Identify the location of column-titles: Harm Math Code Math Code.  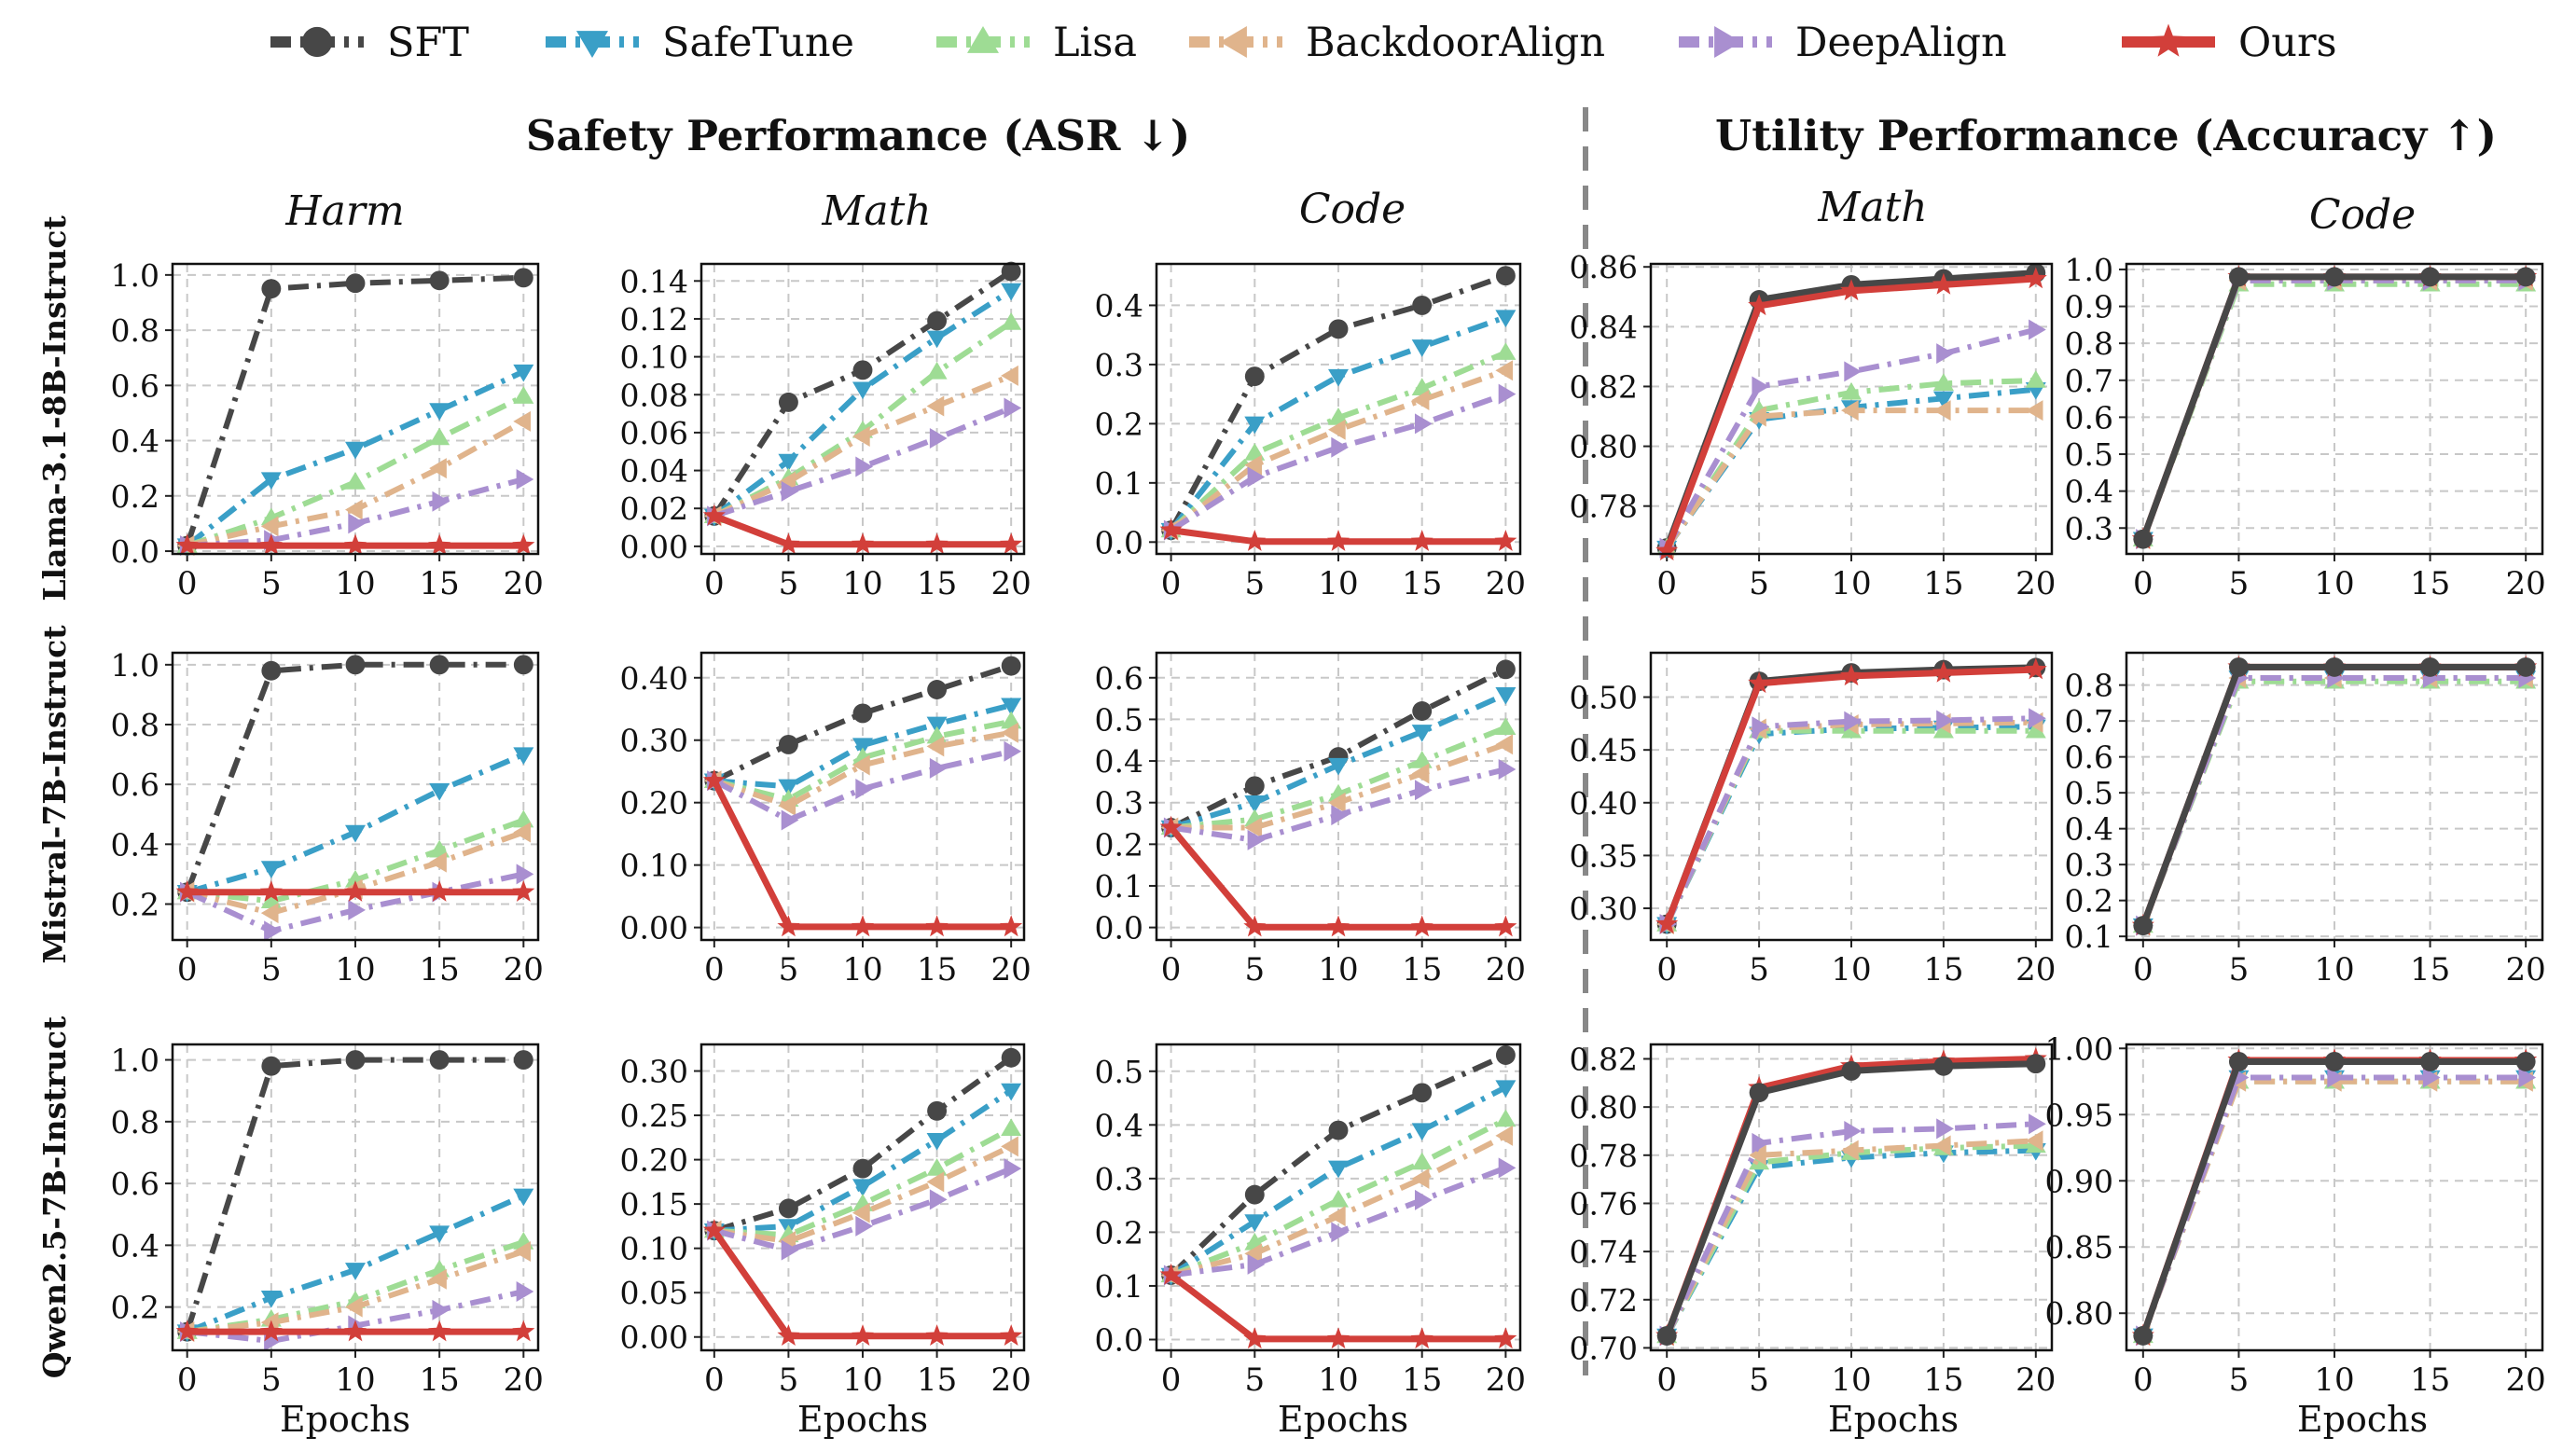
(1350, 211).